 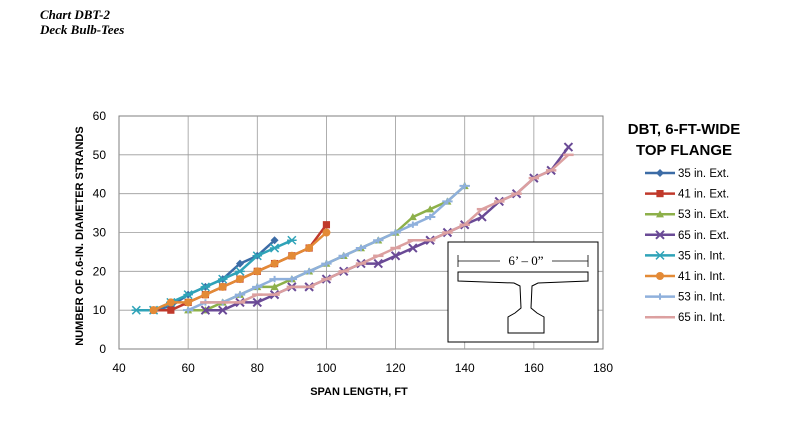 I want to click on legend-item: 65 in. Int., so click(x=685, y=318).